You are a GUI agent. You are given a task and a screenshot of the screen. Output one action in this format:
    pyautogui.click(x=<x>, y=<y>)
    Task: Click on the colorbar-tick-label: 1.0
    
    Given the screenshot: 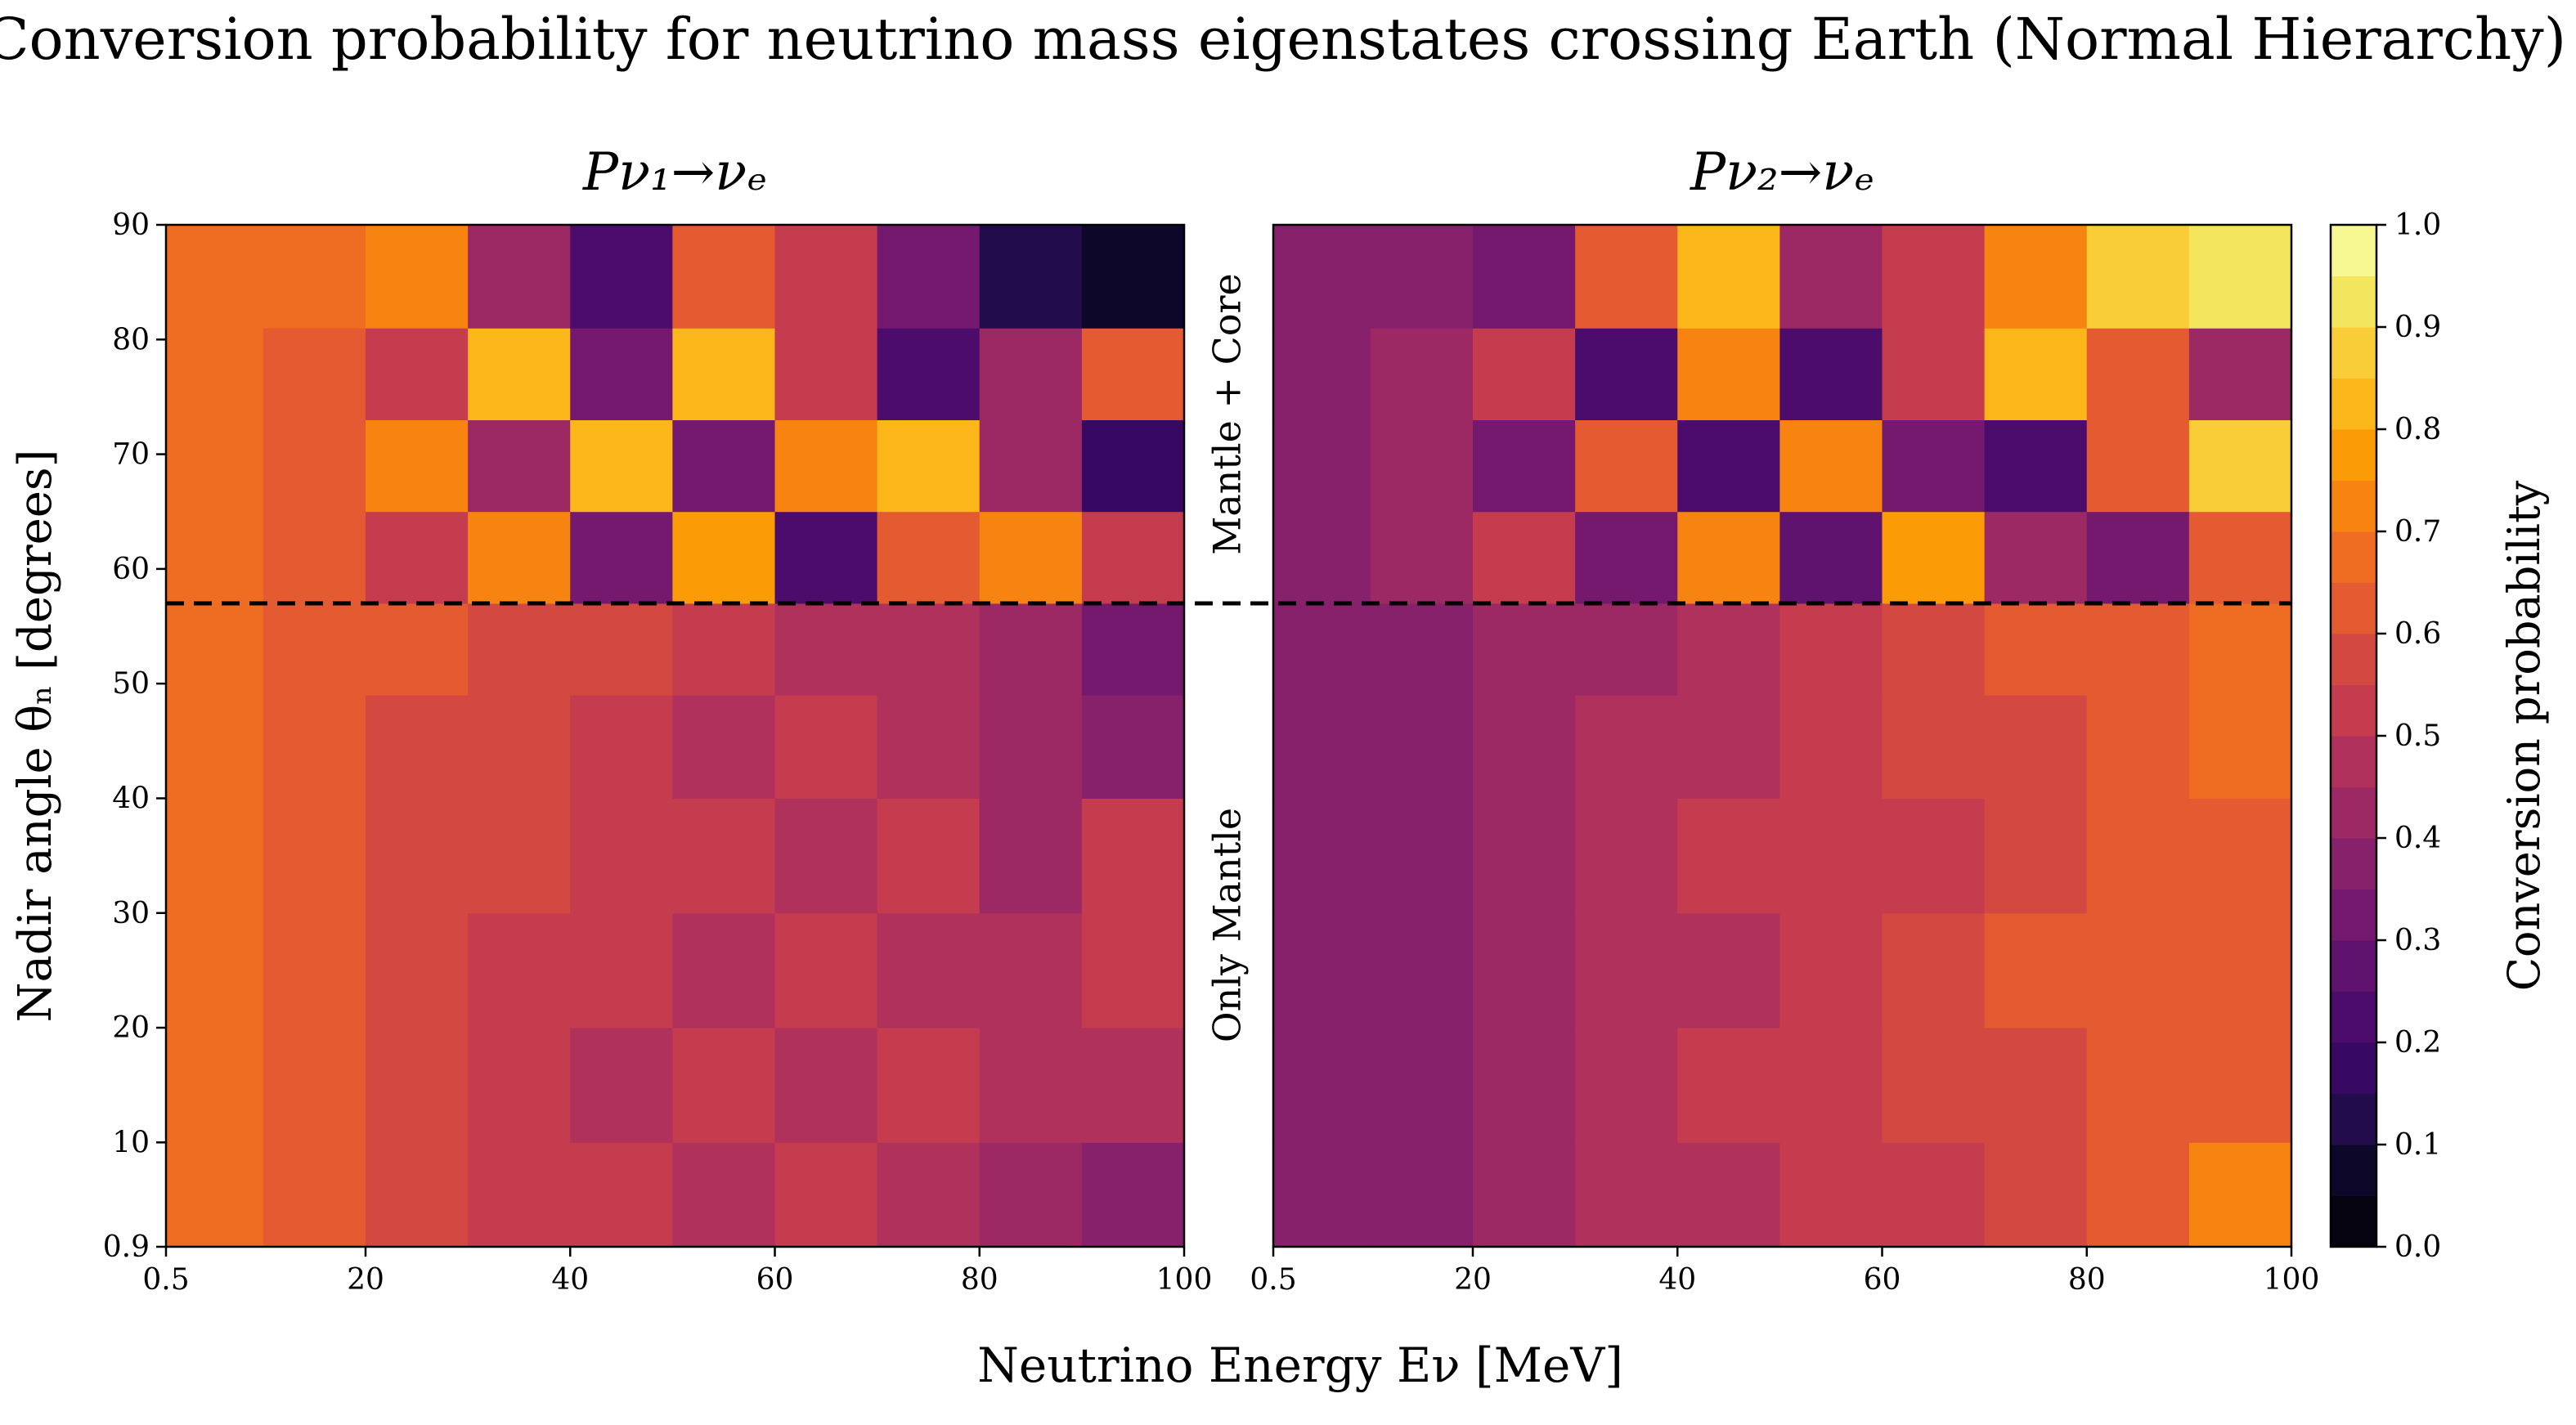 What is the action you would take?
    pyautogui.click(x=2418, y=225)
    